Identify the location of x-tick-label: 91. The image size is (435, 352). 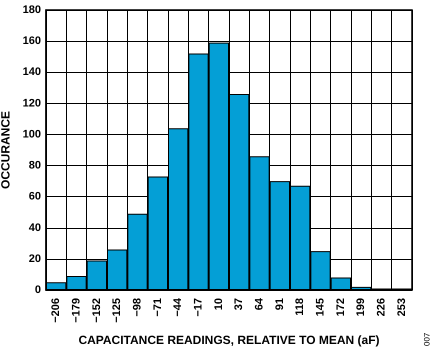
(280, 304).